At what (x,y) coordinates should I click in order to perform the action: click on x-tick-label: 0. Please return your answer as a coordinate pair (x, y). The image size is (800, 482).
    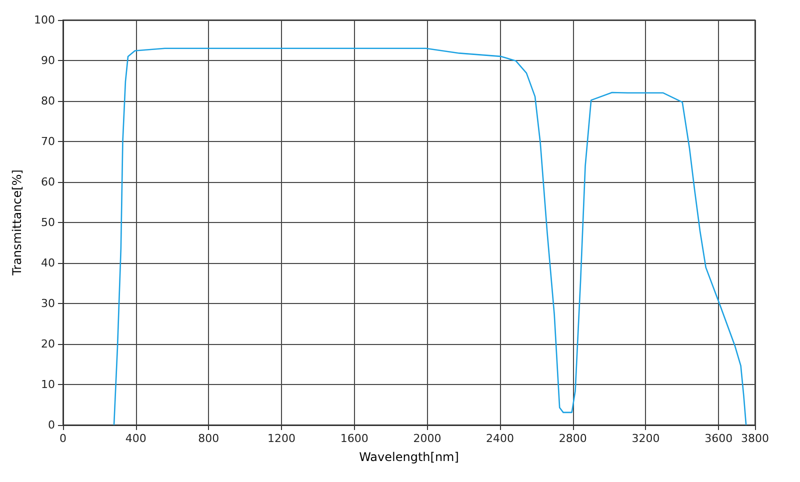
    Looking at the image, I should click on (63, 438).